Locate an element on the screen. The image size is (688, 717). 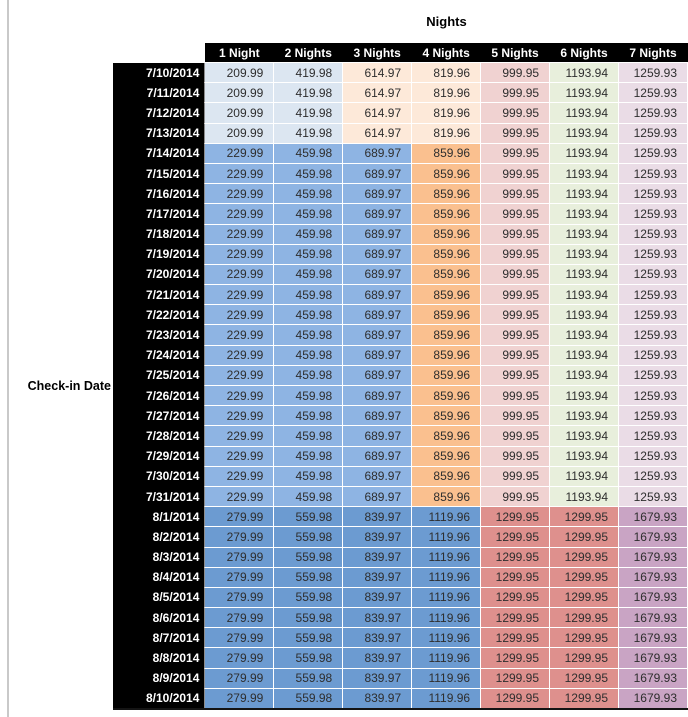
row-header-date: 8/2/2014 is located at coordinates (159, 536).